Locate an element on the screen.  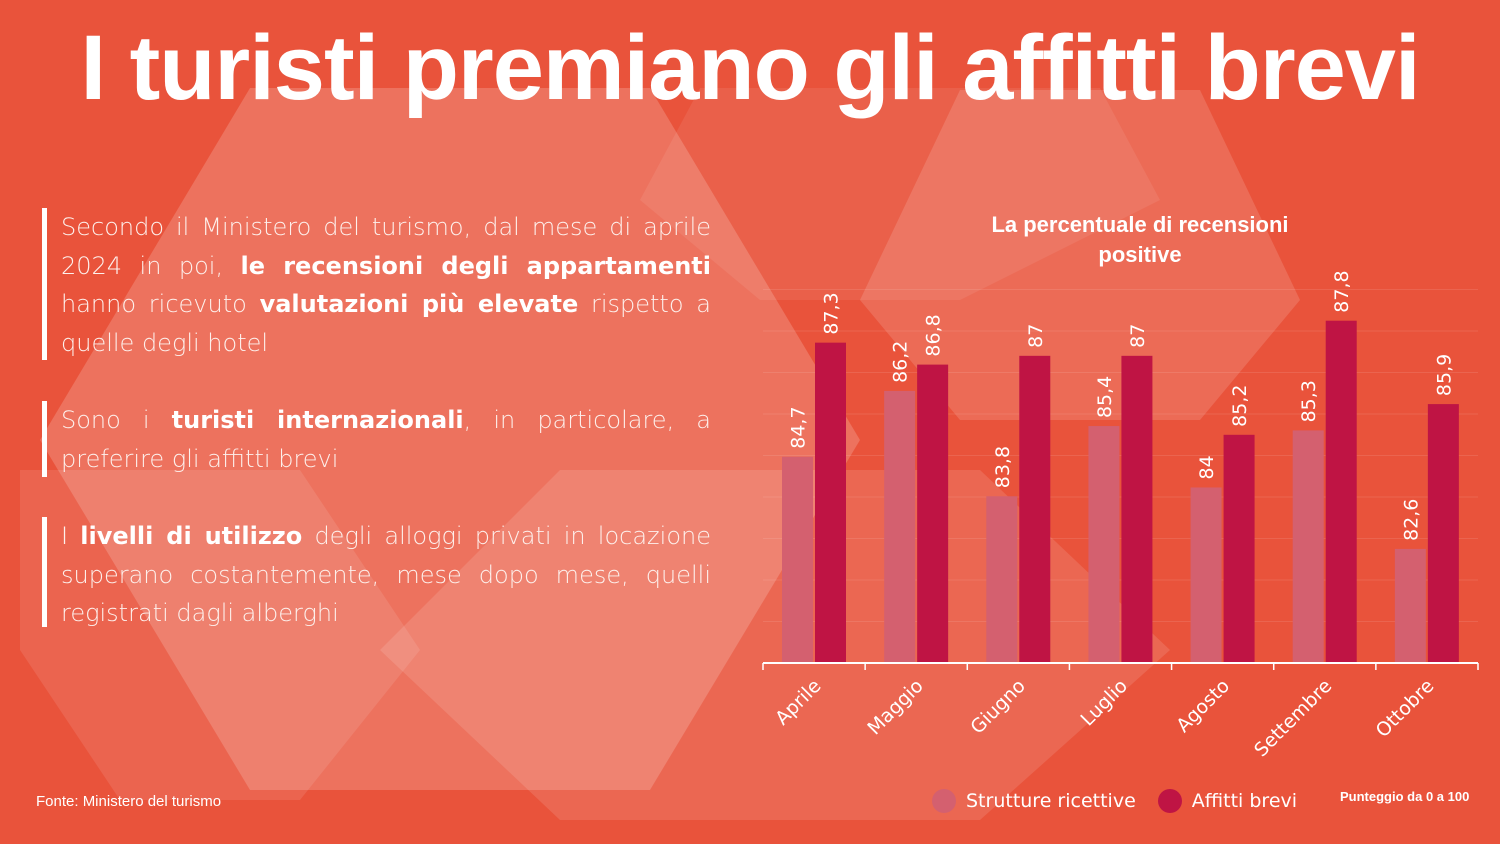
legend-label-strutture: Strutture ricettive is located at coordinates (1051, 801).